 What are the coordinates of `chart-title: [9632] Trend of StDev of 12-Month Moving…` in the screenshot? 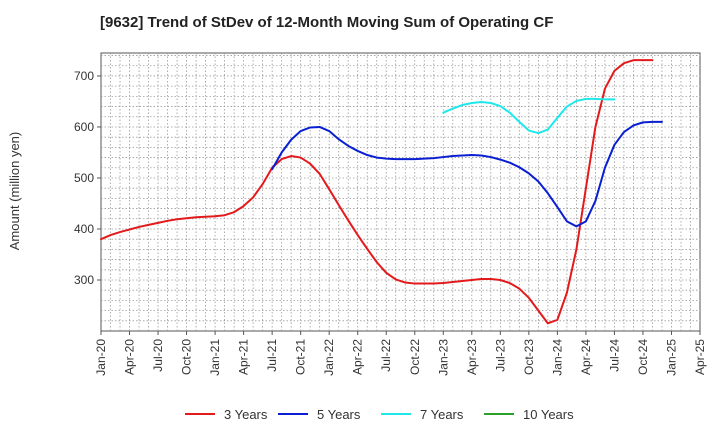 It's located at (326, 22).